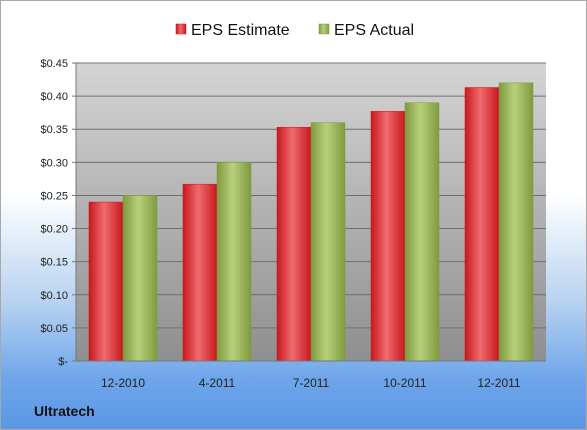 The image size is (587, 430). Describe the element at coordinates (374, 30) in the screenshot. I see `legend-label-actual: EPS Actual` at that location.